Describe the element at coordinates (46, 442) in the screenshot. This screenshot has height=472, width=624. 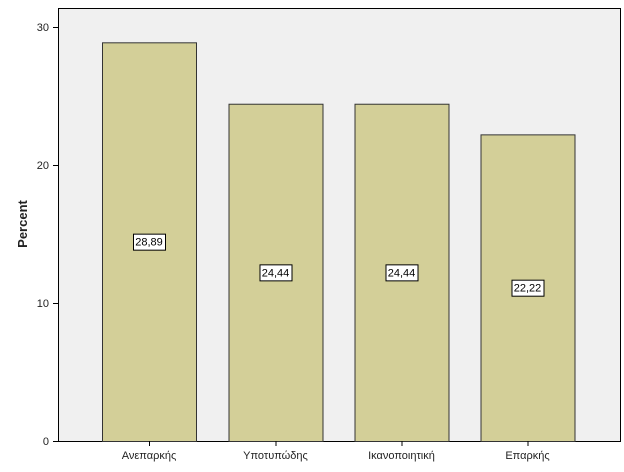
I see `y-tick-label: 0` at that location.